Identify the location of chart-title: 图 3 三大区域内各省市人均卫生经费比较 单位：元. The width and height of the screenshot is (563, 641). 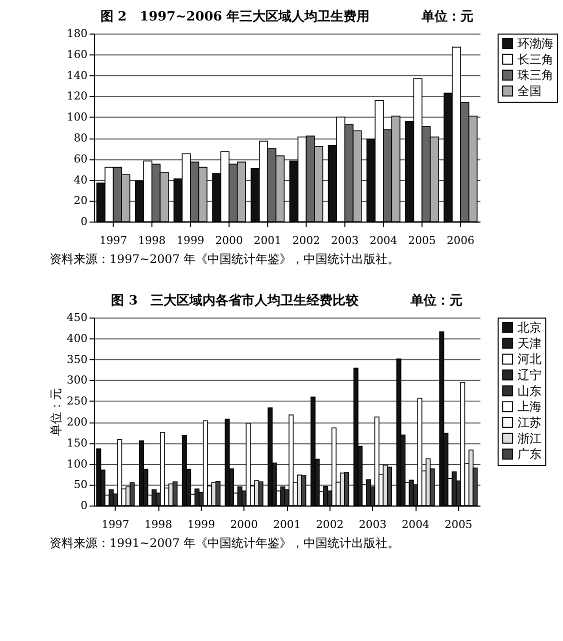
(287, 300).